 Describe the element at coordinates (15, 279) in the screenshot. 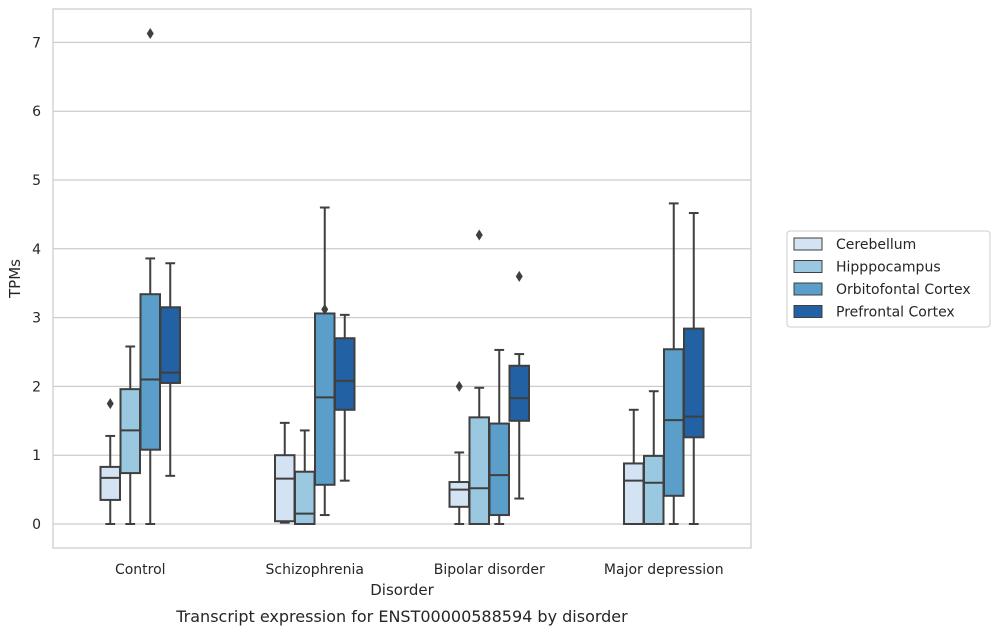

I see `y-axis-title: TPMs` at that location.